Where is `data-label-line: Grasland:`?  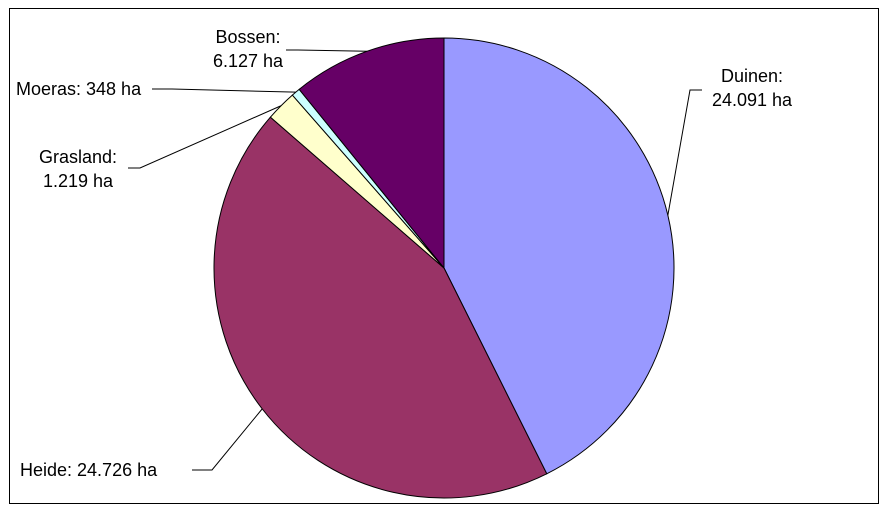 data-label-line: Grasland: is located at coordinates (78, 157).